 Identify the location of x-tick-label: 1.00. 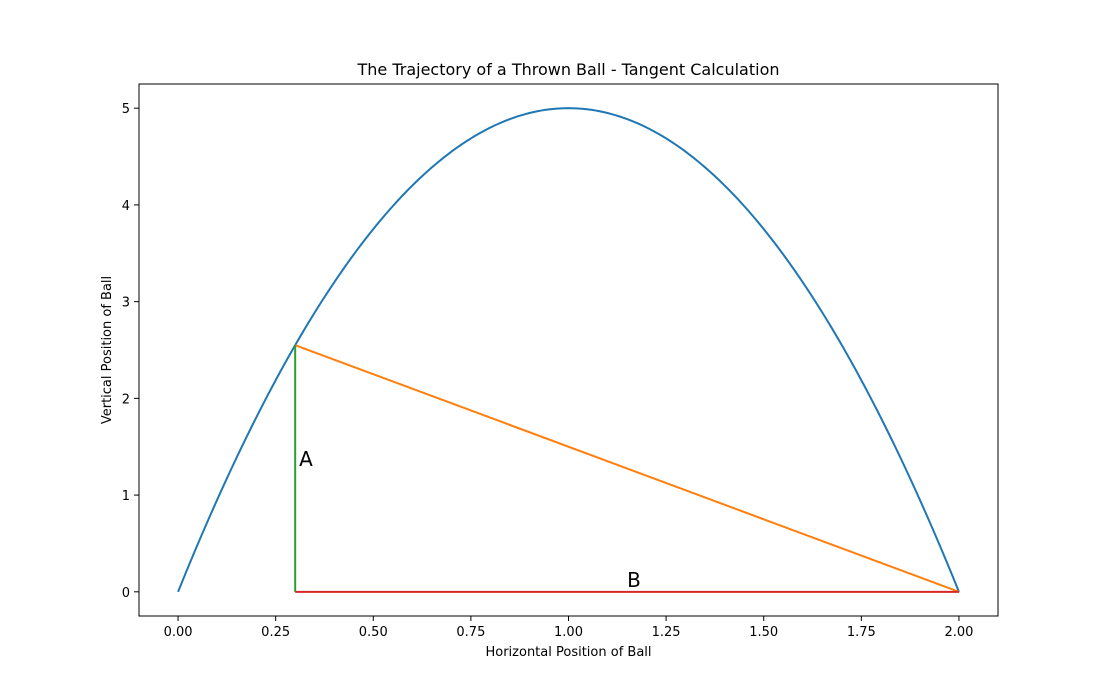
(568, 632).